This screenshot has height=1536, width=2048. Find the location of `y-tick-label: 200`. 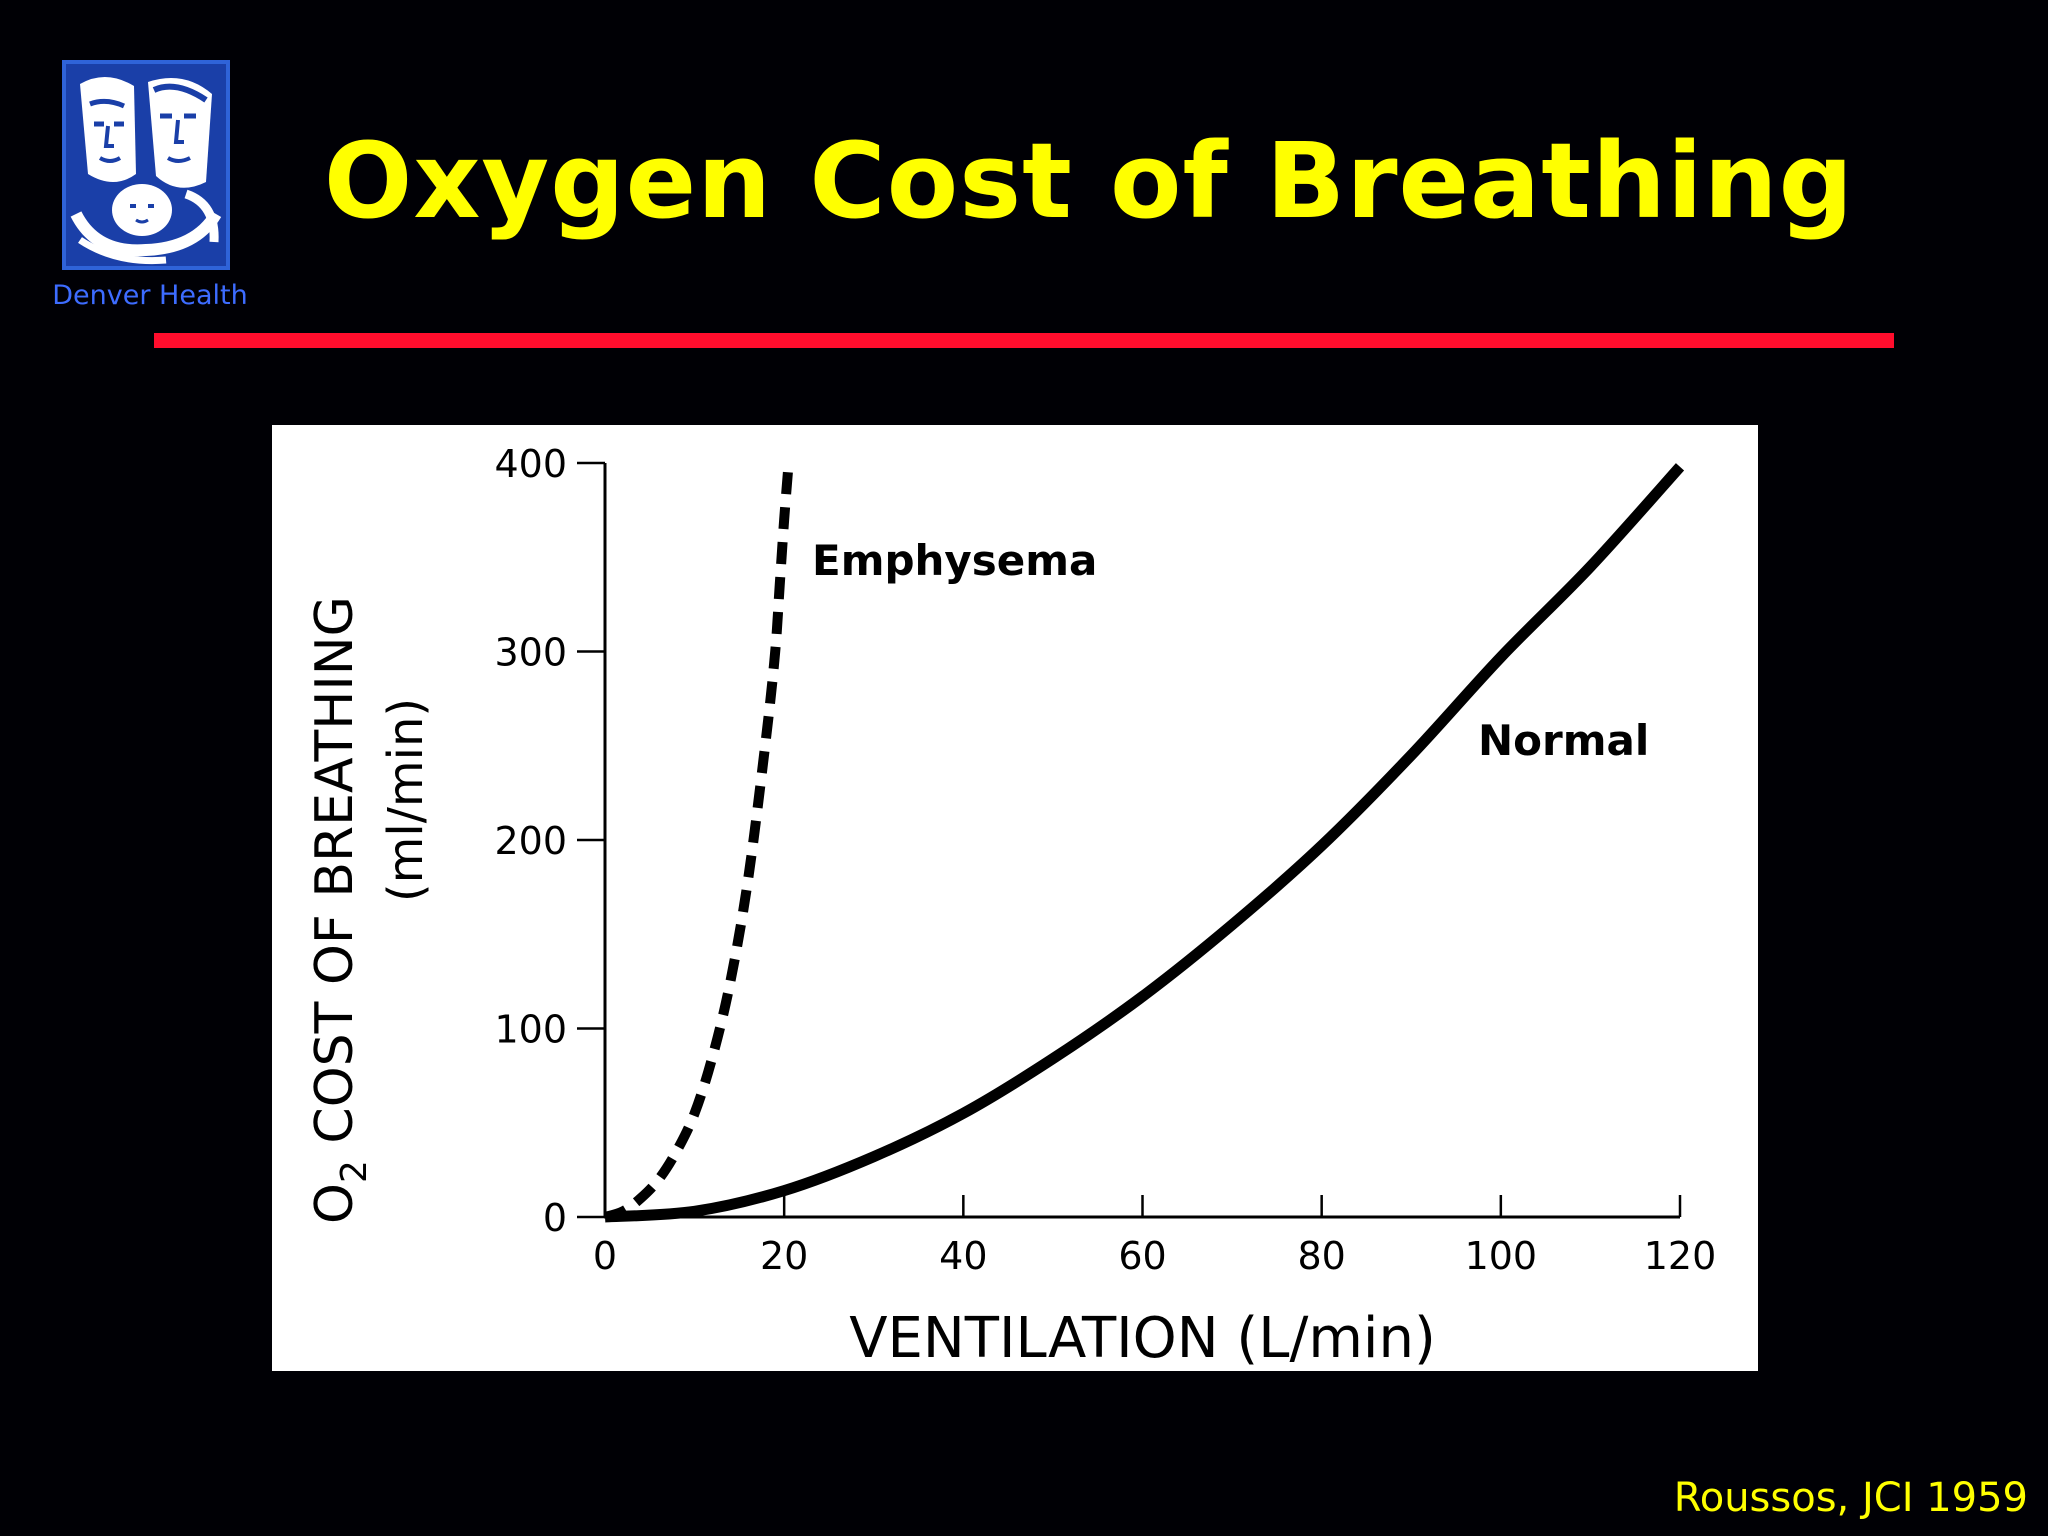

y-tick-label: 200 is located at coordinates (530, 841).